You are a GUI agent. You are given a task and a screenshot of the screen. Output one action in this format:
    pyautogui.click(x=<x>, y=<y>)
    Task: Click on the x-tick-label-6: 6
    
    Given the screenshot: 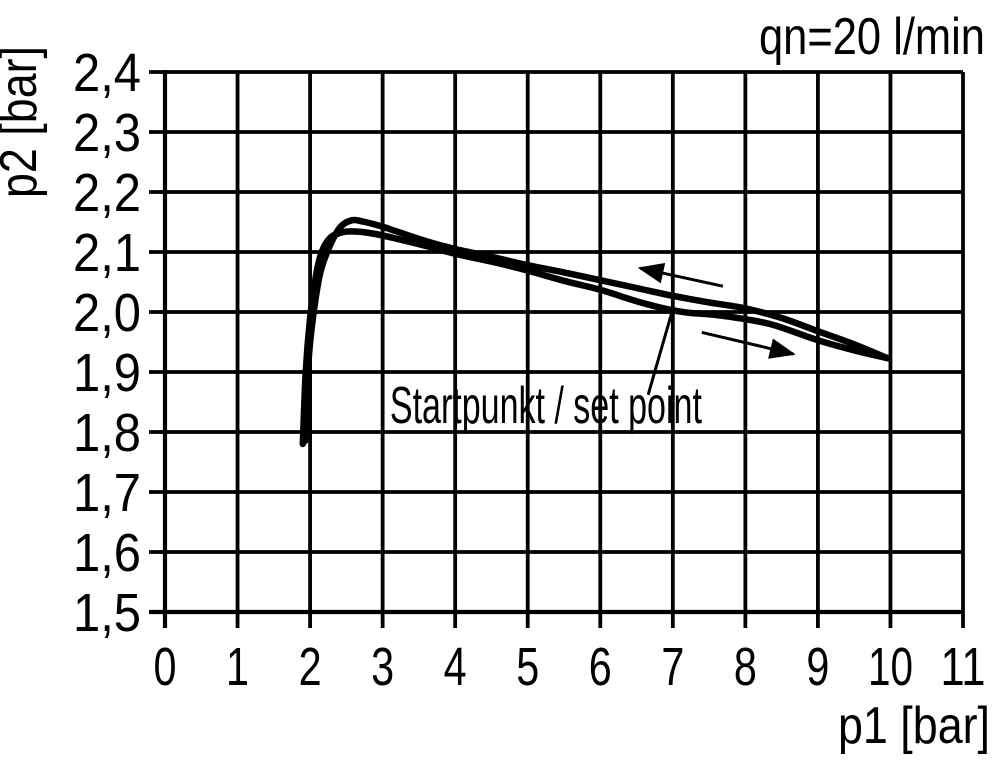 What is the action you would take?
    pyautogui.click(x=600, y=667)
    